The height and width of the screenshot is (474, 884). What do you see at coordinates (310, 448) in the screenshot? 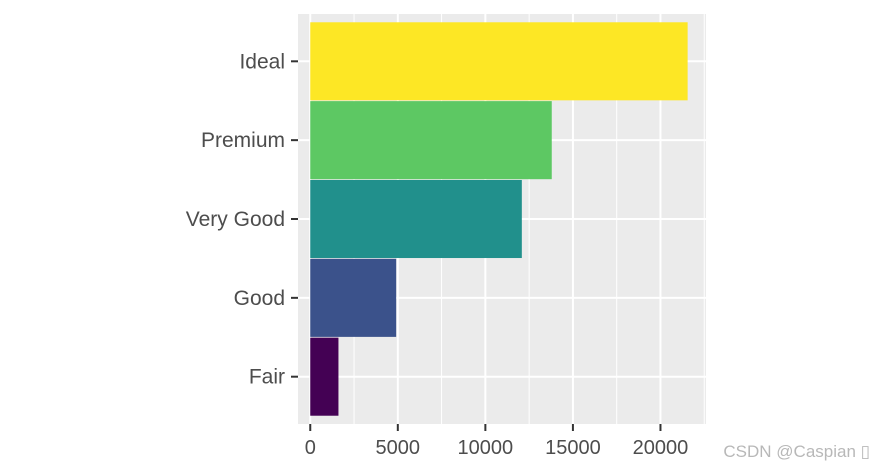
I see `x-tick-label: 0` at bounding box center [310, 448].